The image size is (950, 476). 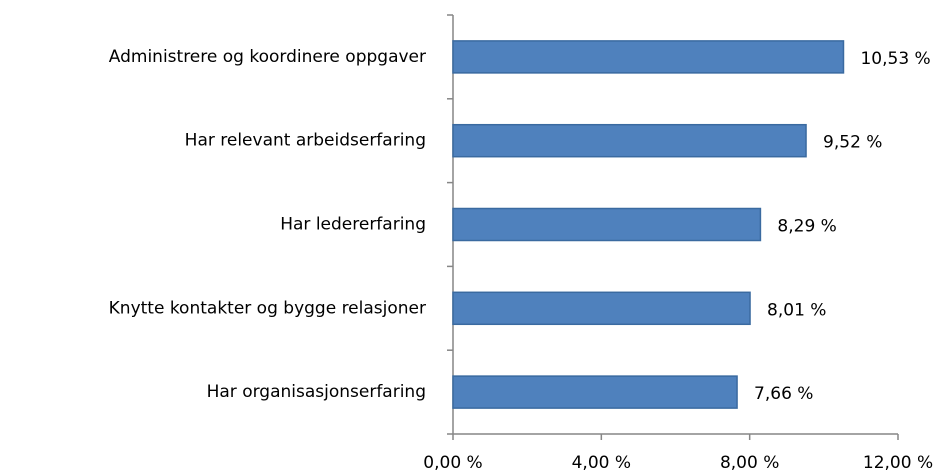 I want to click on x-tick-label: 0,00 %, so click(x=452, y=463).